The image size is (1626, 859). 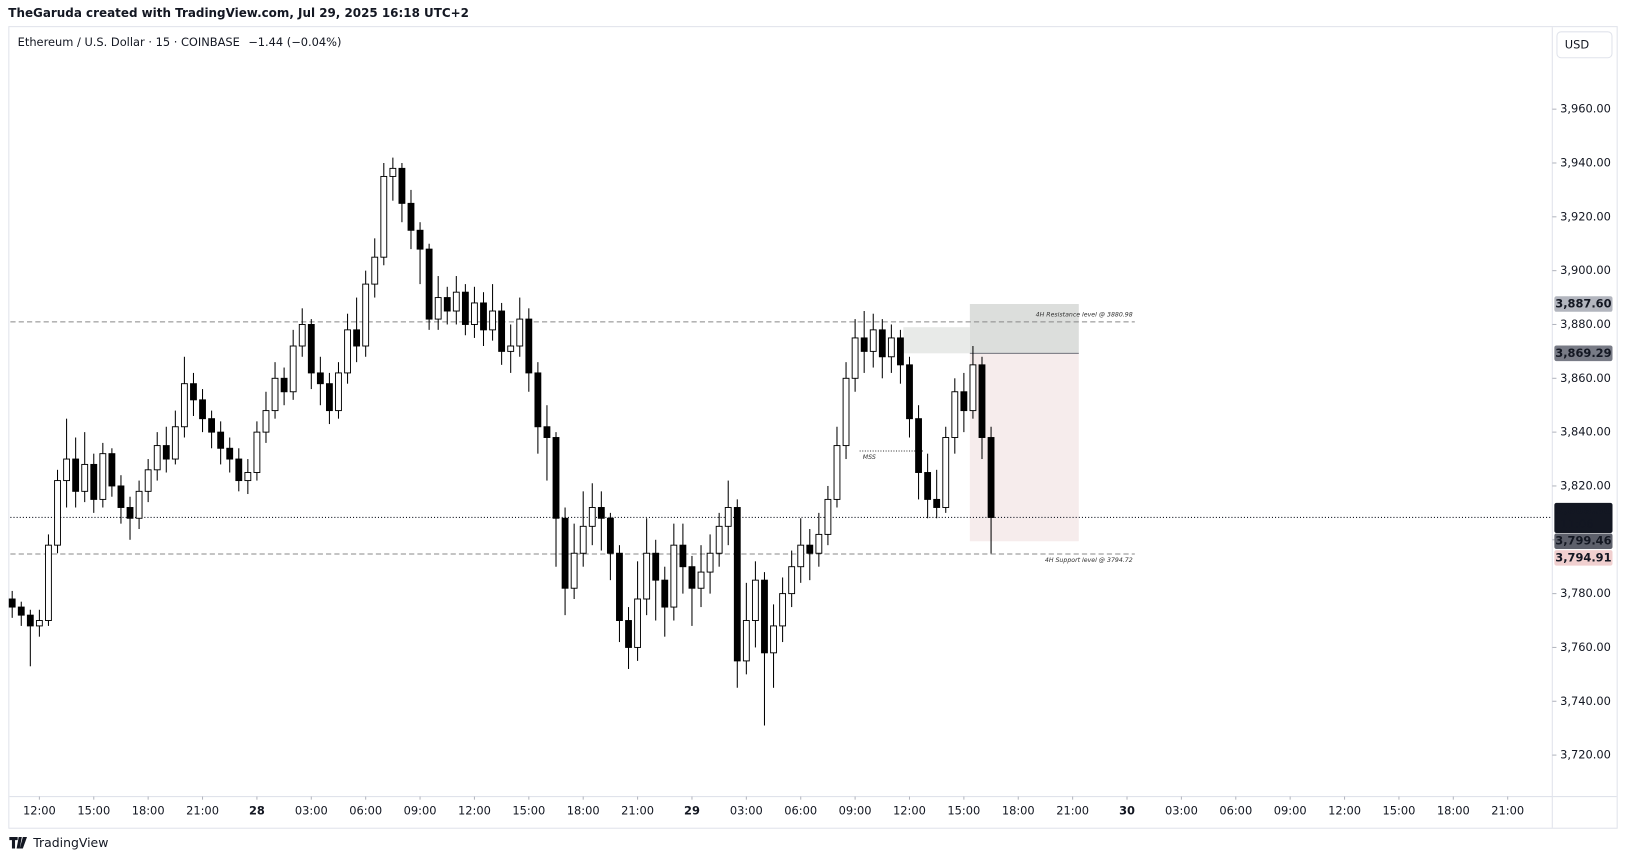 What do you see at coordinates (1585, 701) in the screenshot?
I see `y-tick-label: 3,740.00` at bounding box center [1585, 701].